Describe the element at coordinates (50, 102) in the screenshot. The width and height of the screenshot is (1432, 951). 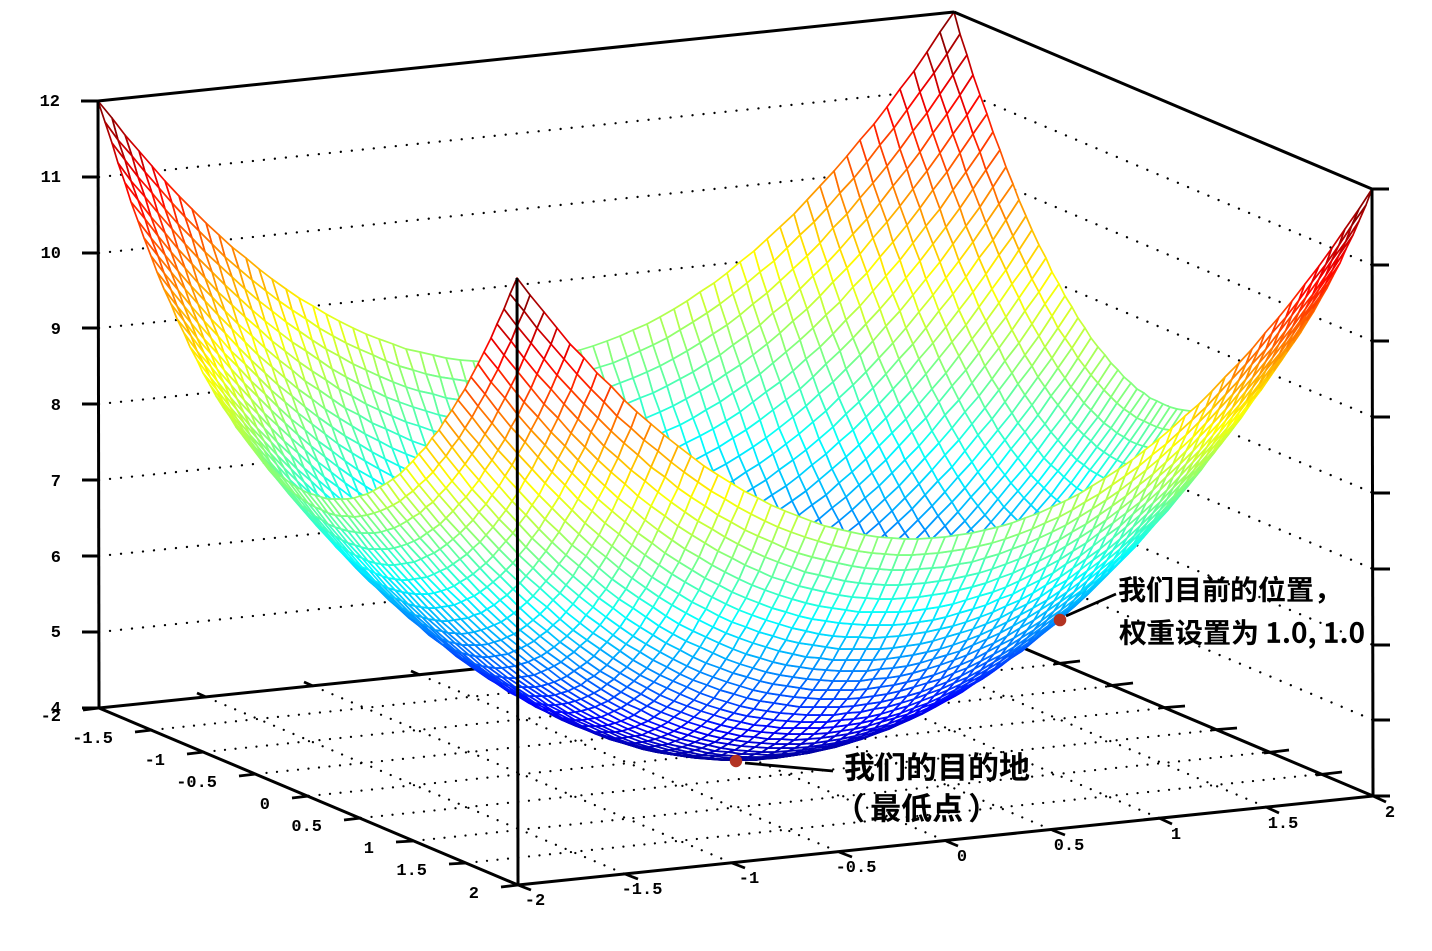
I see `svg-text: 12` at that location.